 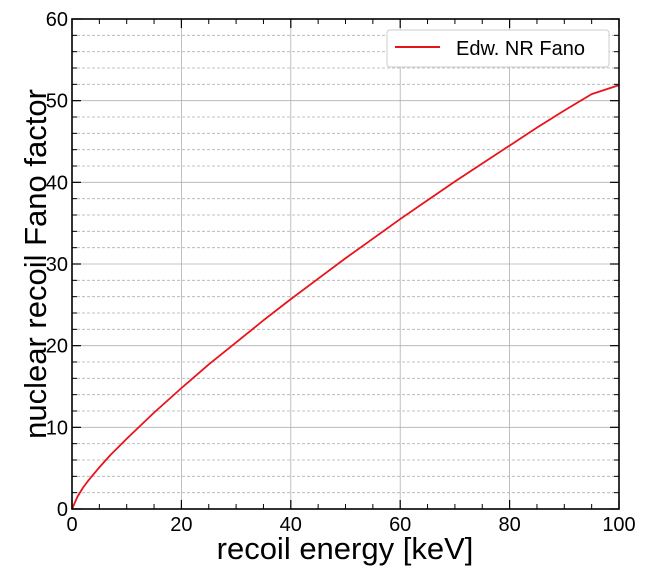 I want to click on legend: Edw. NR Fano, so click(x=498, y=48).